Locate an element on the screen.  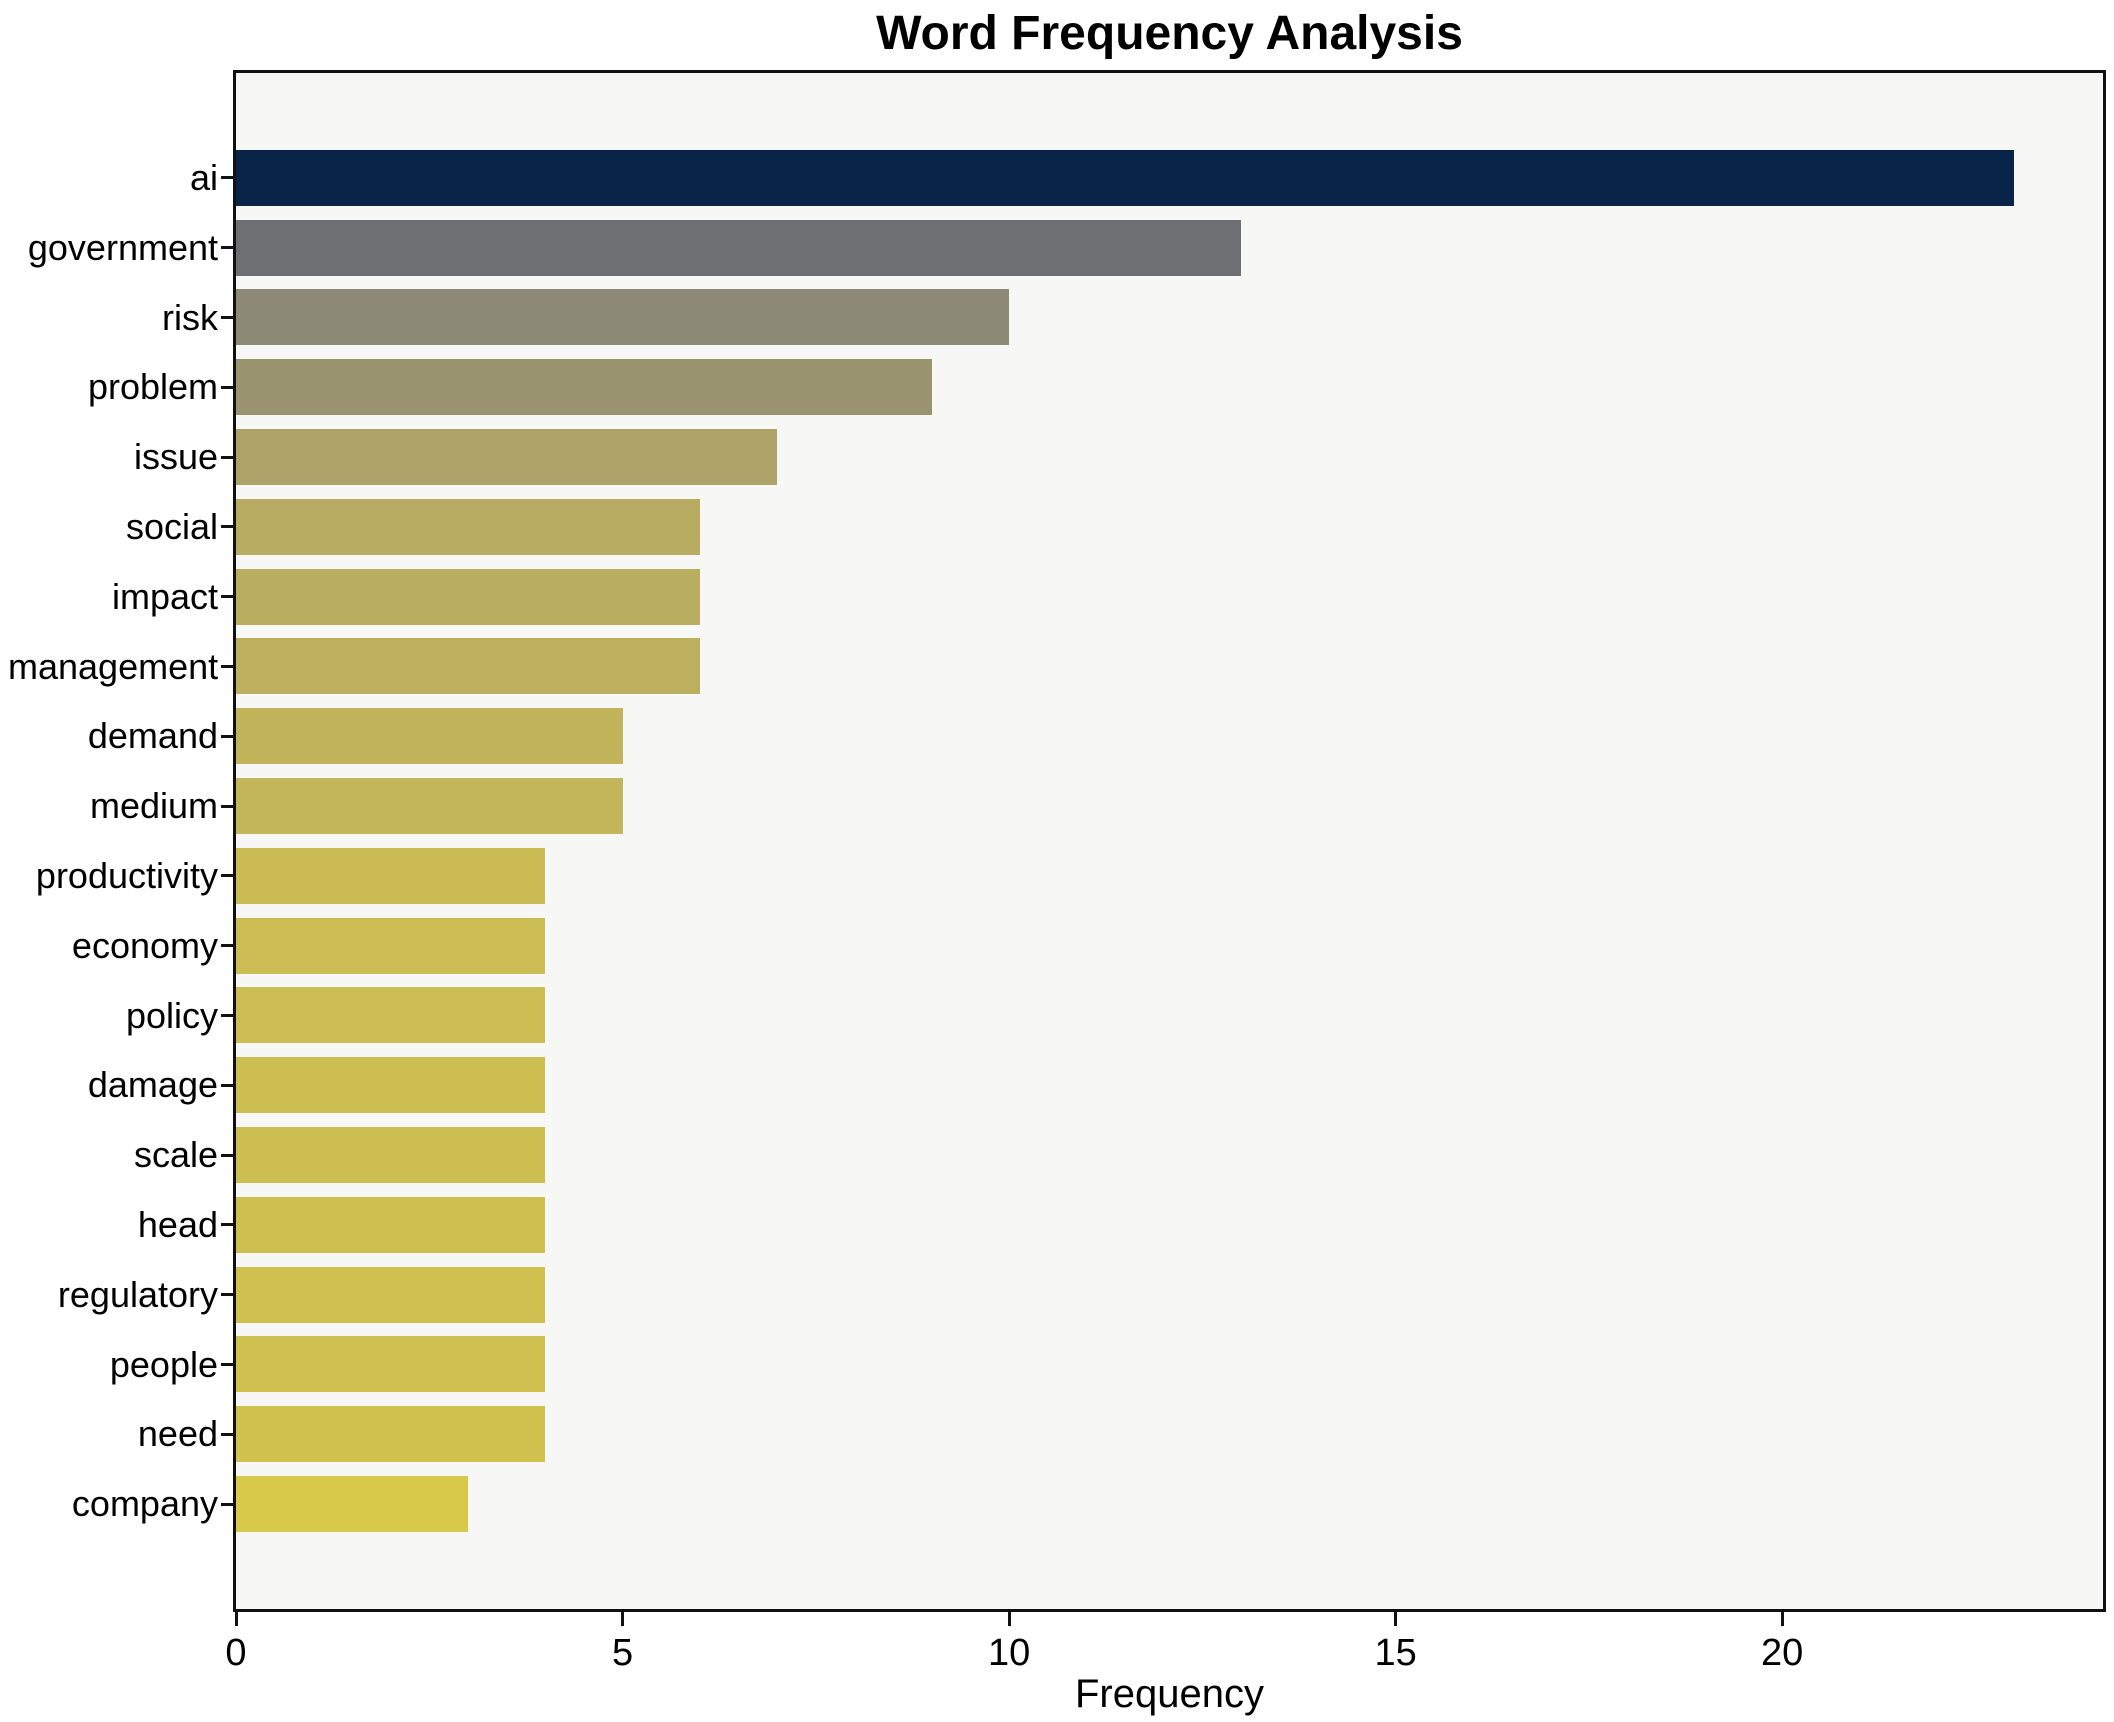
y-tick-label: people is located at coordinates (163, 1364).